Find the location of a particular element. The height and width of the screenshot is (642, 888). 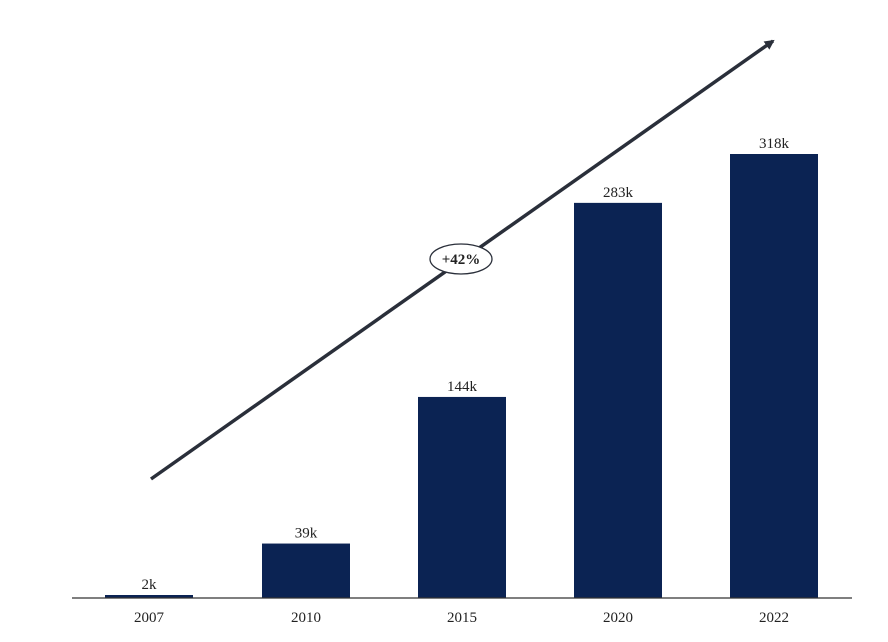

bar-2010 is located at coordinates (306, 570).